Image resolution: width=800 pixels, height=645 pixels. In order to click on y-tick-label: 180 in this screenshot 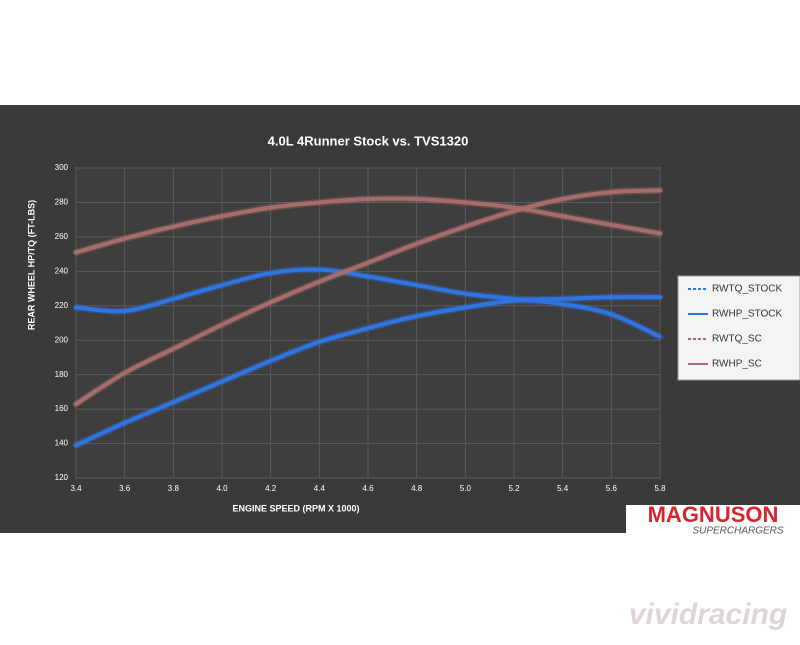, I will do `click(62, 374)`.